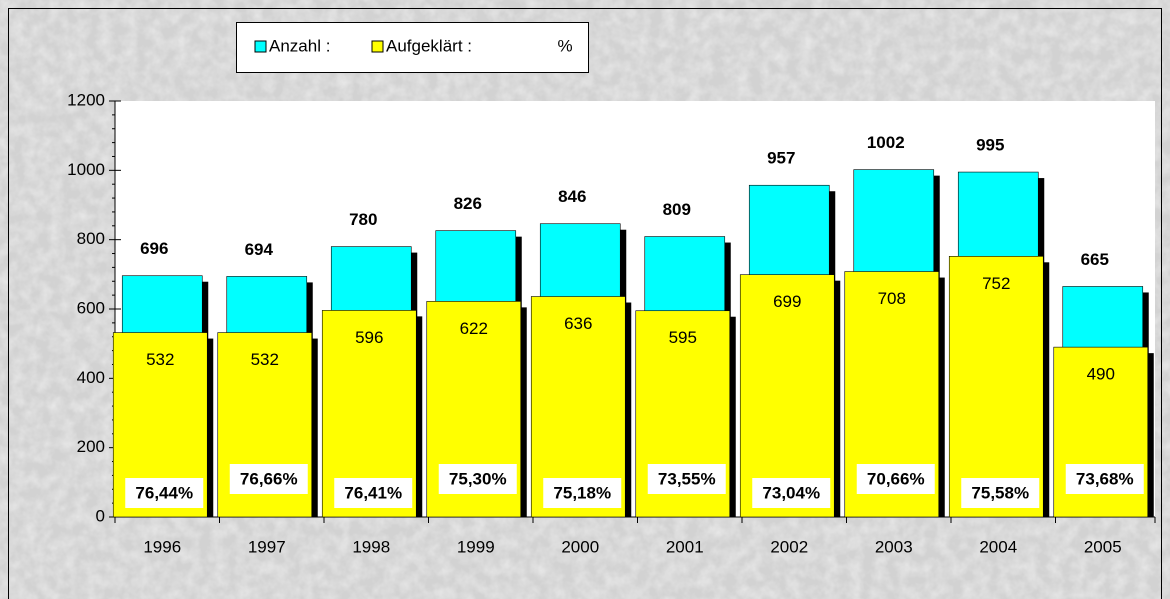 The width and height of the screenshot is (1170, 599). I want to click on data-label: 696, so click(154, 248).